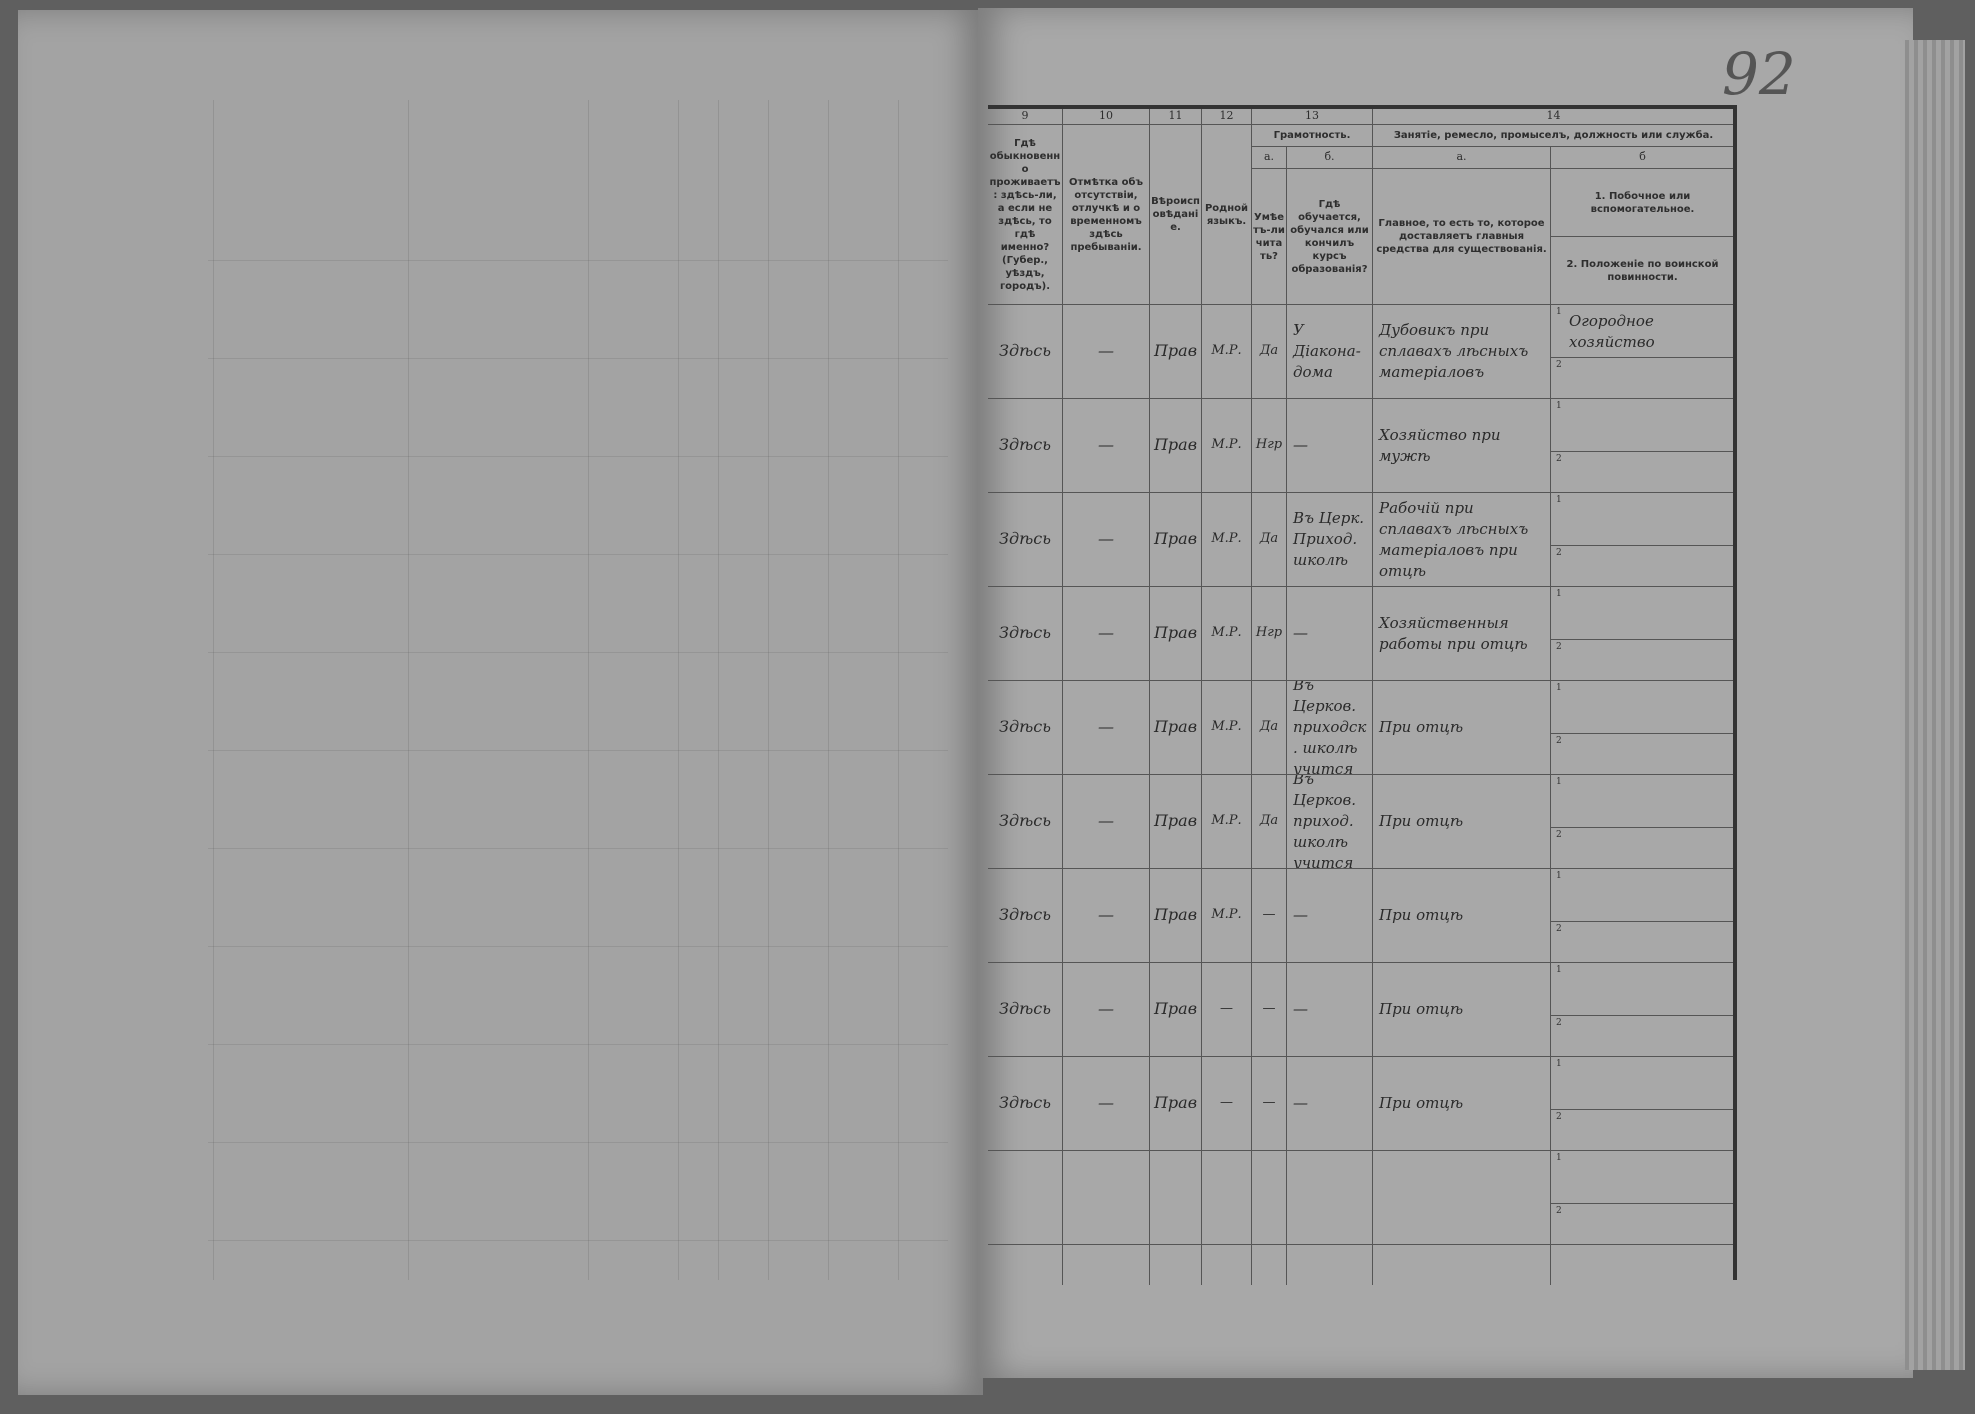 The height and width of the screenshot is (1414, 1975). I want to click on row-school-cell: Въ Церков. приход. школѣ учится, so click(1330, 822).